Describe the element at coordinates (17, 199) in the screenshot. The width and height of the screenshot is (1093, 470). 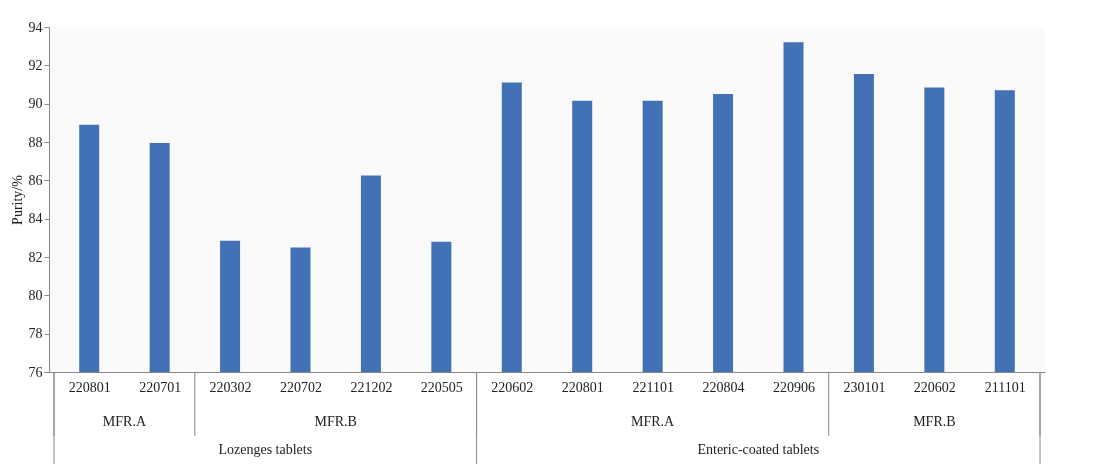
I see `y-axis-title: Purity/%` at that location.